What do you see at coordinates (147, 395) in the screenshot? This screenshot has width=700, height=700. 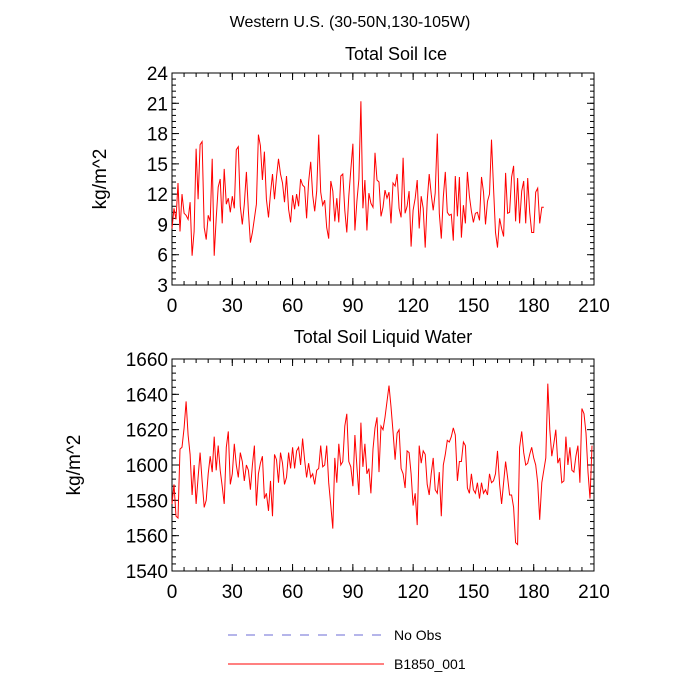 I see `y-tick-label: 1640` at bounding box center [147, 395].